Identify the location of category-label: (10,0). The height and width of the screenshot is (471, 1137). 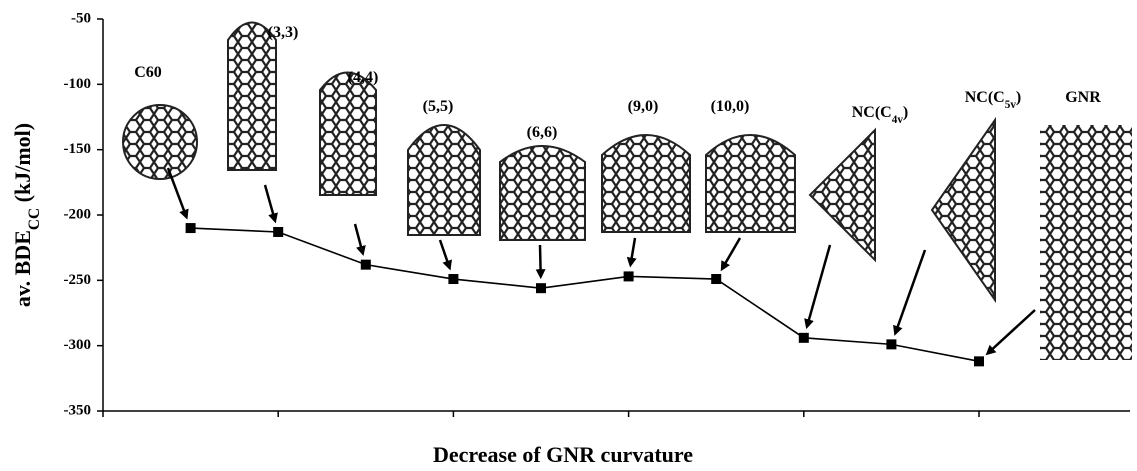
(730, 106).